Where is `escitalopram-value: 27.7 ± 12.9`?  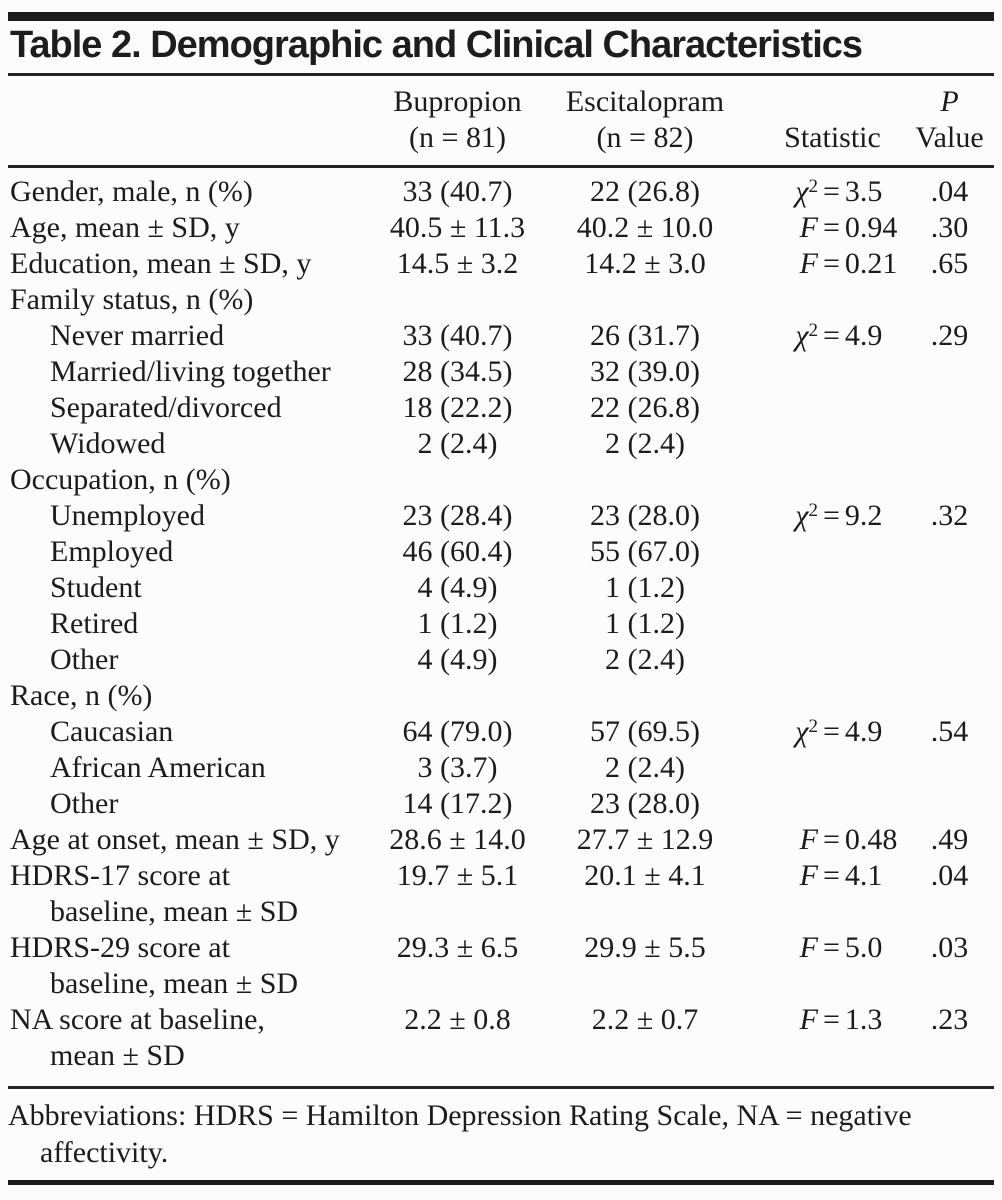
escitalopram-value: 27.7 ± 12.9 is located at coordinates (645, 839).